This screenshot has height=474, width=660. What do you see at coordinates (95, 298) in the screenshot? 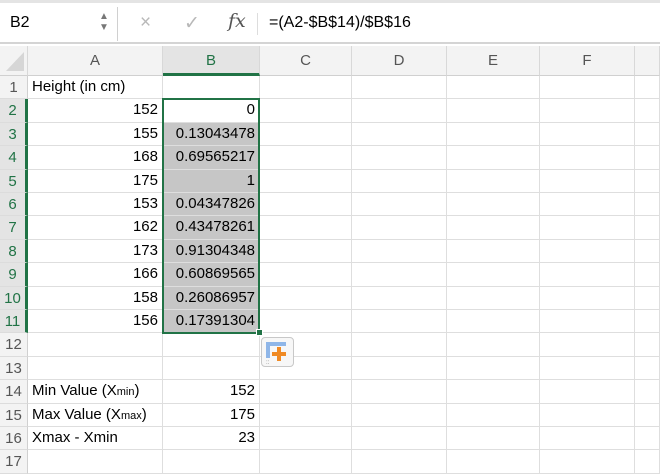
I see `cell-A10: 158` at bounding box center [95, 298].